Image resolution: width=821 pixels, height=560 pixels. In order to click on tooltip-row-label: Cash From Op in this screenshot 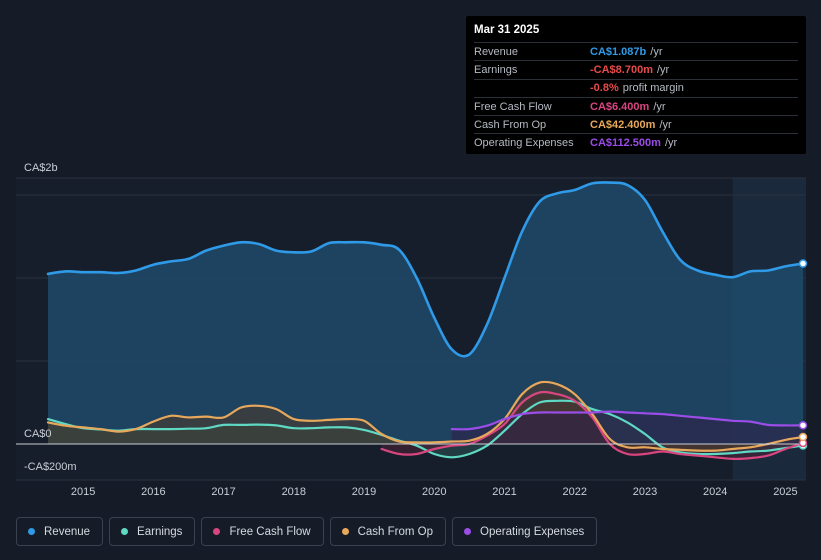, I will do `click(510, 124)`.